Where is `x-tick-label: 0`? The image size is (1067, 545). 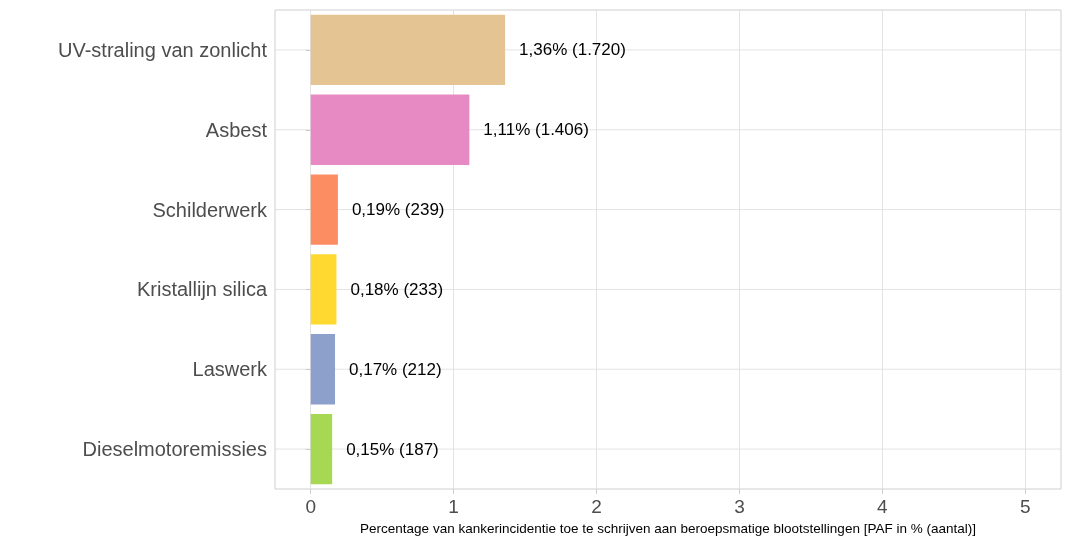
x-tick-label: 0 is located at coordinates (311, 506).